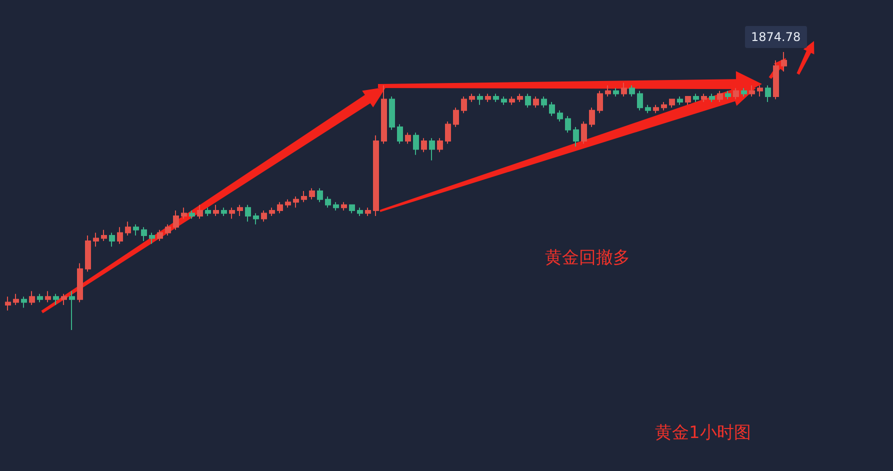 Image resolution: width=893 pixels, height=471 pixels. Describe the element at coordinates (776, 37) in the screenshot. I see `text: 1874.78` at that location.